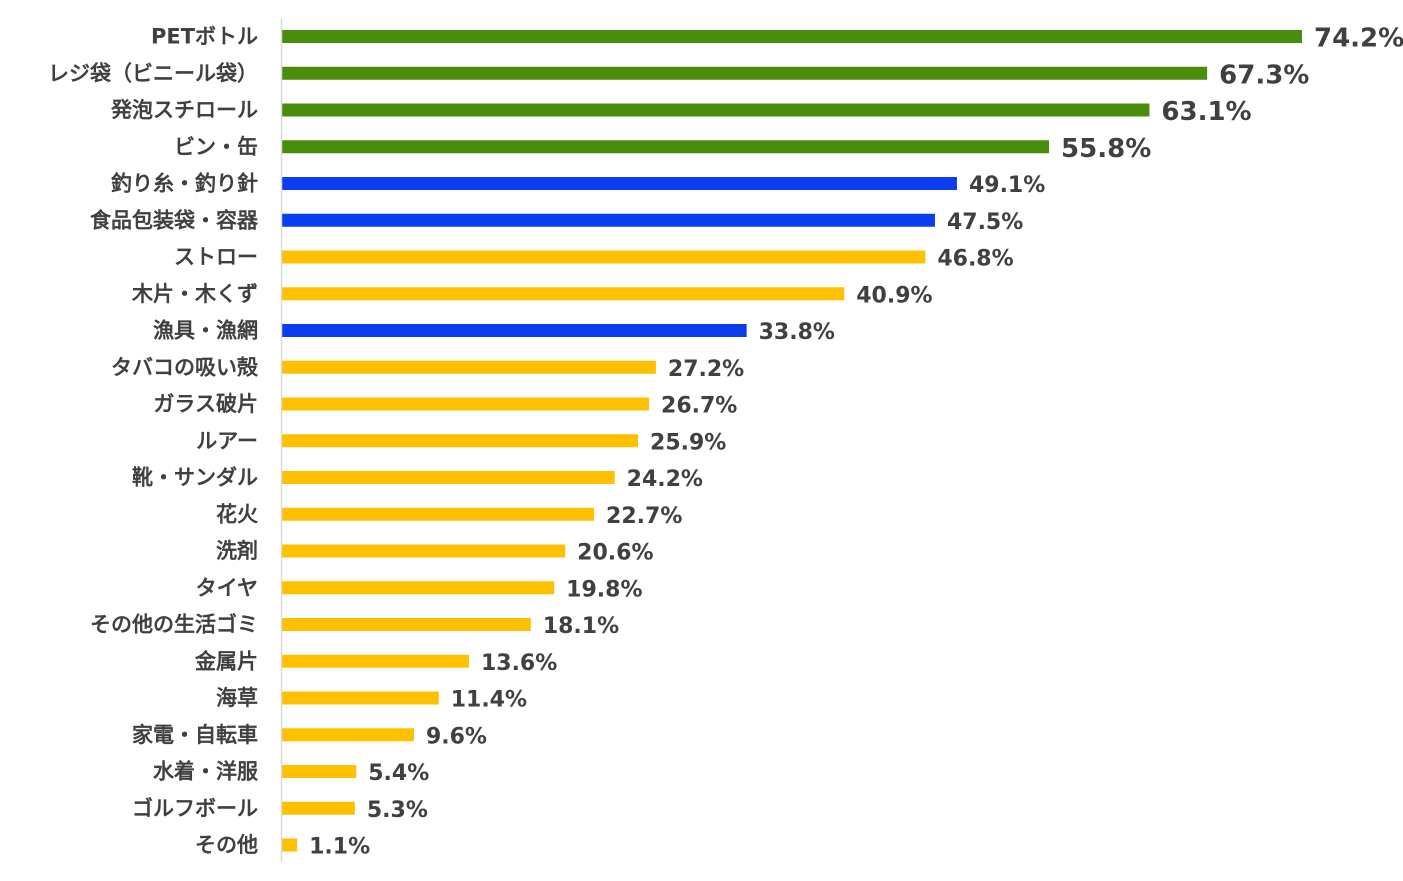  I want to click on data-label: 20.6%, so click(615, 553).